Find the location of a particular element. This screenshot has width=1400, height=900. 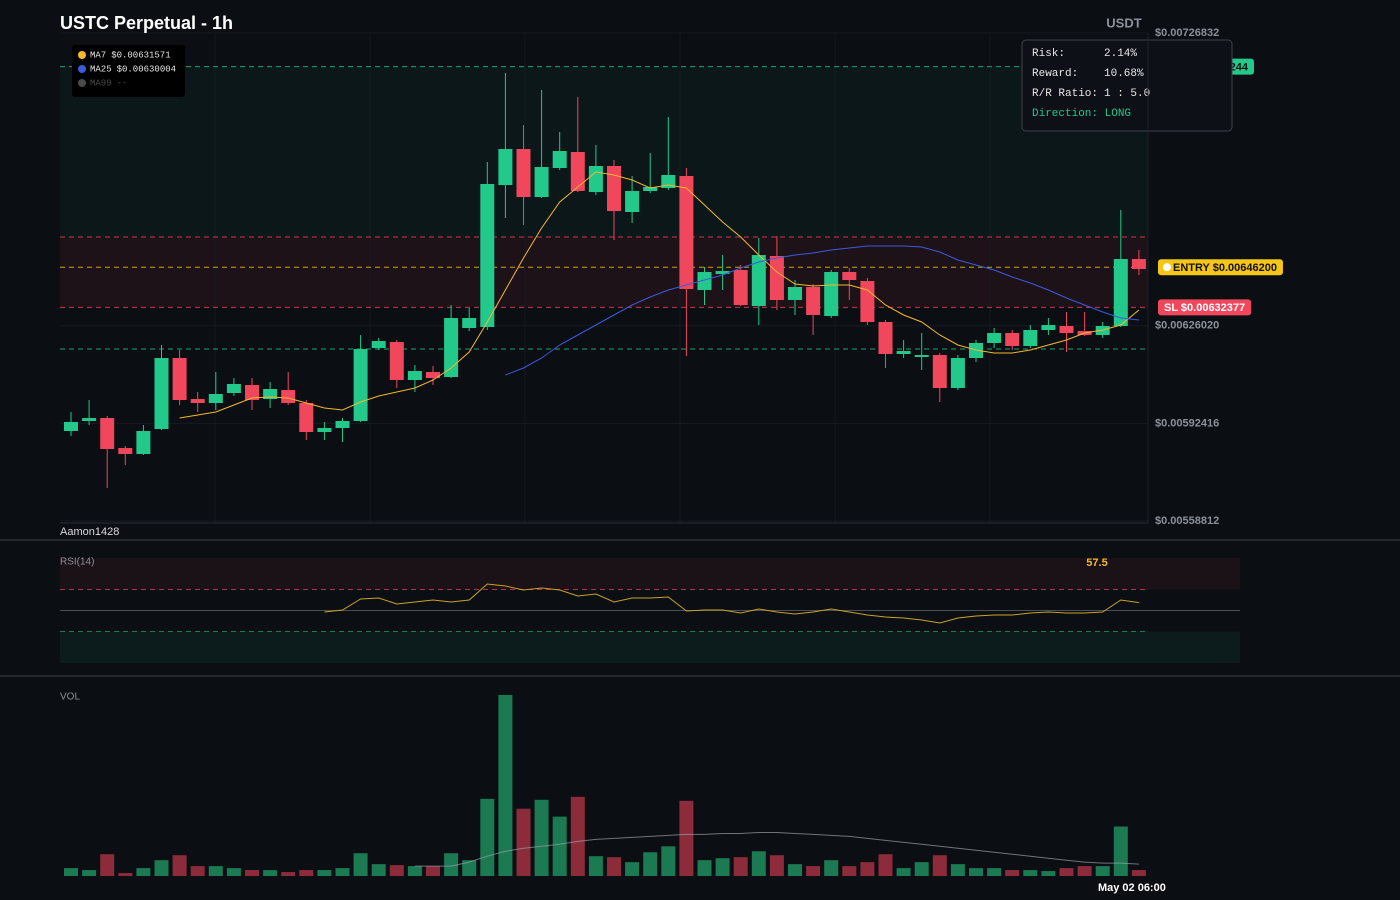

risk-direction: Direction: LONG is located at coordinates (1081, 114).